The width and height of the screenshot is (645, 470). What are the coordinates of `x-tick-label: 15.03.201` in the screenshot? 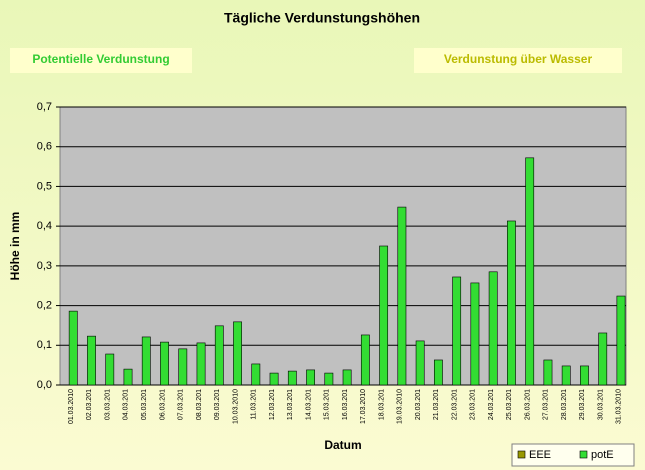 It's located at (327, 404).